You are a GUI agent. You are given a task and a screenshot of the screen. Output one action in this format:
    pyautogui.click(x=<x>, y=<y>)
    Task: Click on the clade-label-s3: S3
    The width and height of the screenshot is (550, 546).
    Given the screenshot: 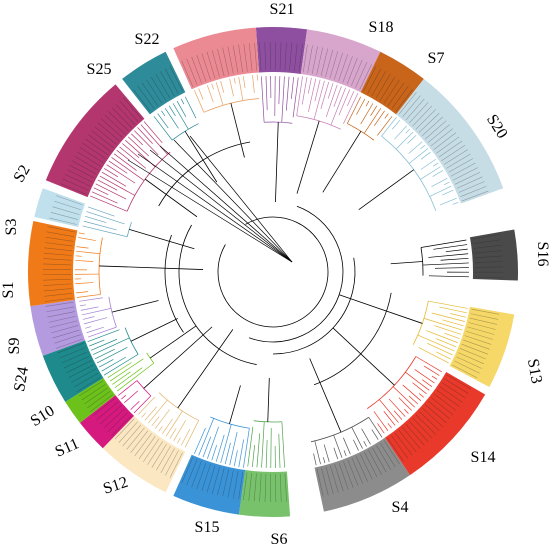 What is the action you would take?
    pyautogui.click(x=11, y=227)
    